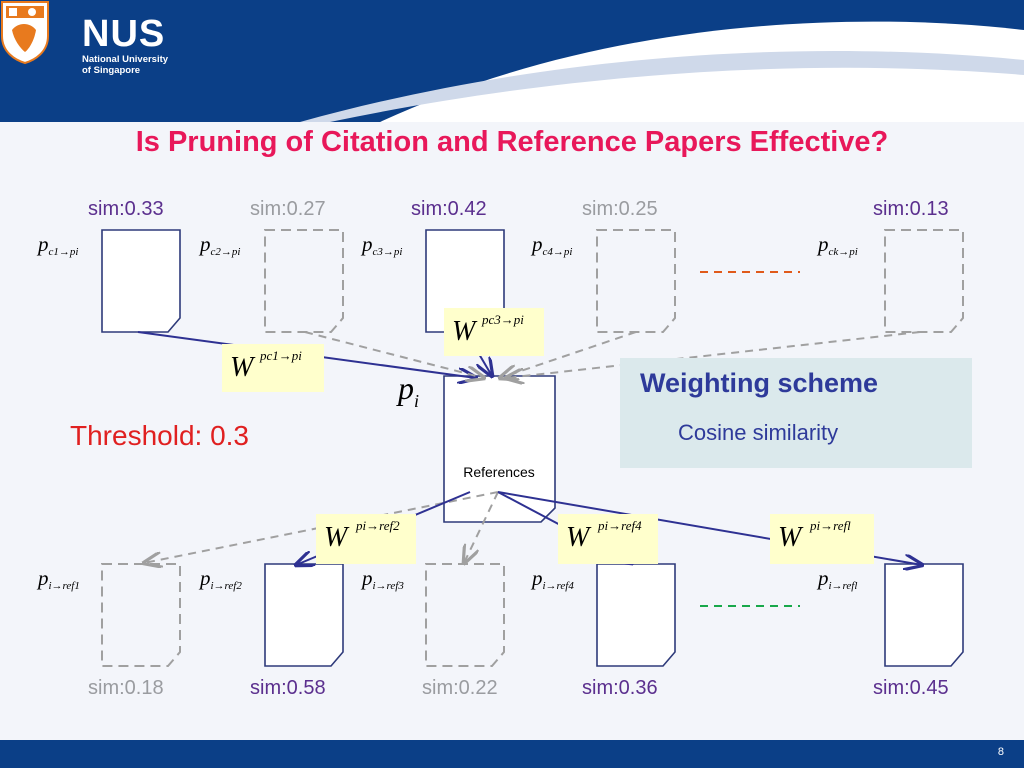 The height and width of the screenshot is (768, 1024). Describe the element at coordinates (759, 383) in the screenshot. I see `weighting-scheme-title: Weighting scheme` at that location.